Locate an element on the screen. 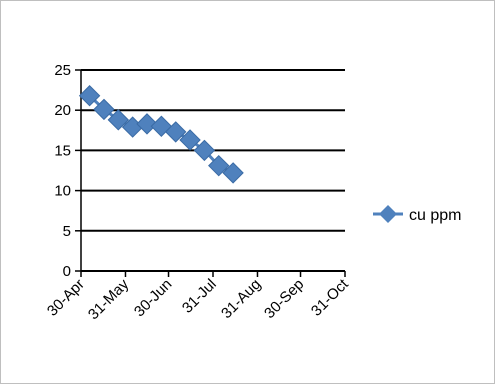 This screenshot has height=385, width=495. y-tick-label: 20 is located at coordinates (62, 110).